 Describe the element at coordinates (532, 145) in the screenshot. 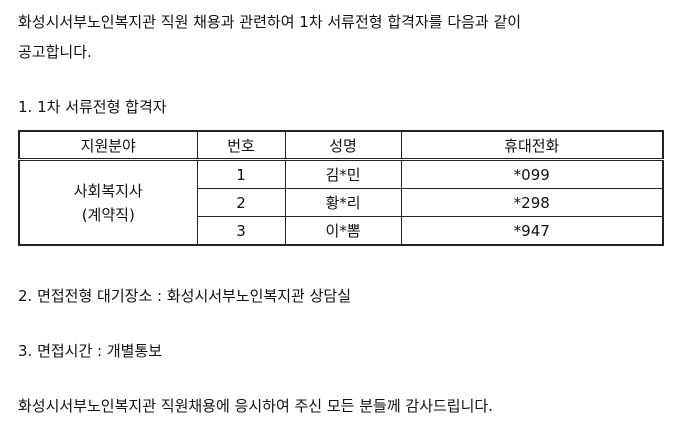

I see `header-phone: 휴대전화` at that location.